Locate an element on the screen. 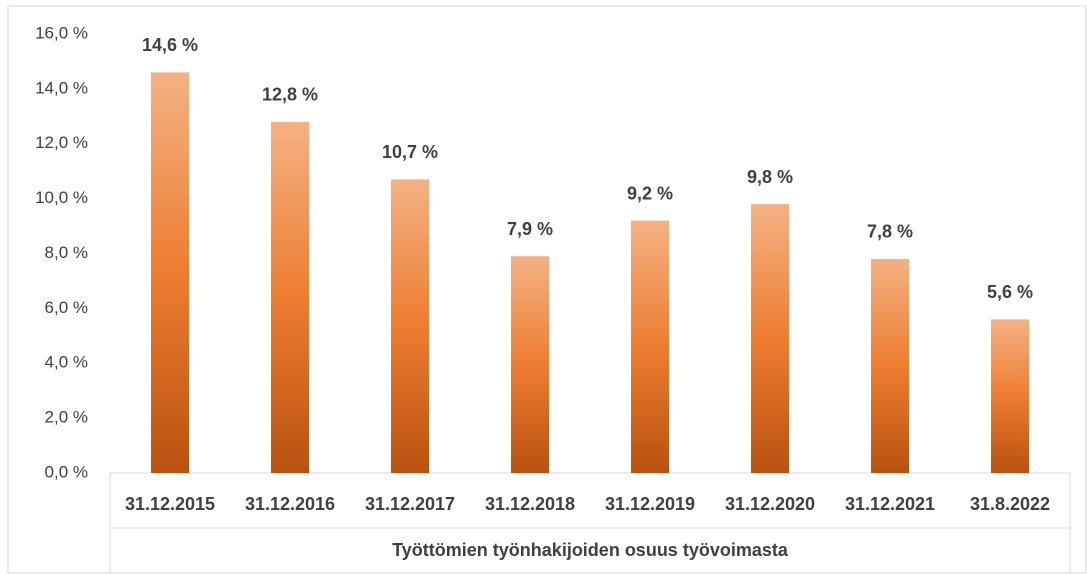 The height and width of the screenshot is (574, 1087). x-tick-label: 31.12.2017 is located at coordinates (410, 504).